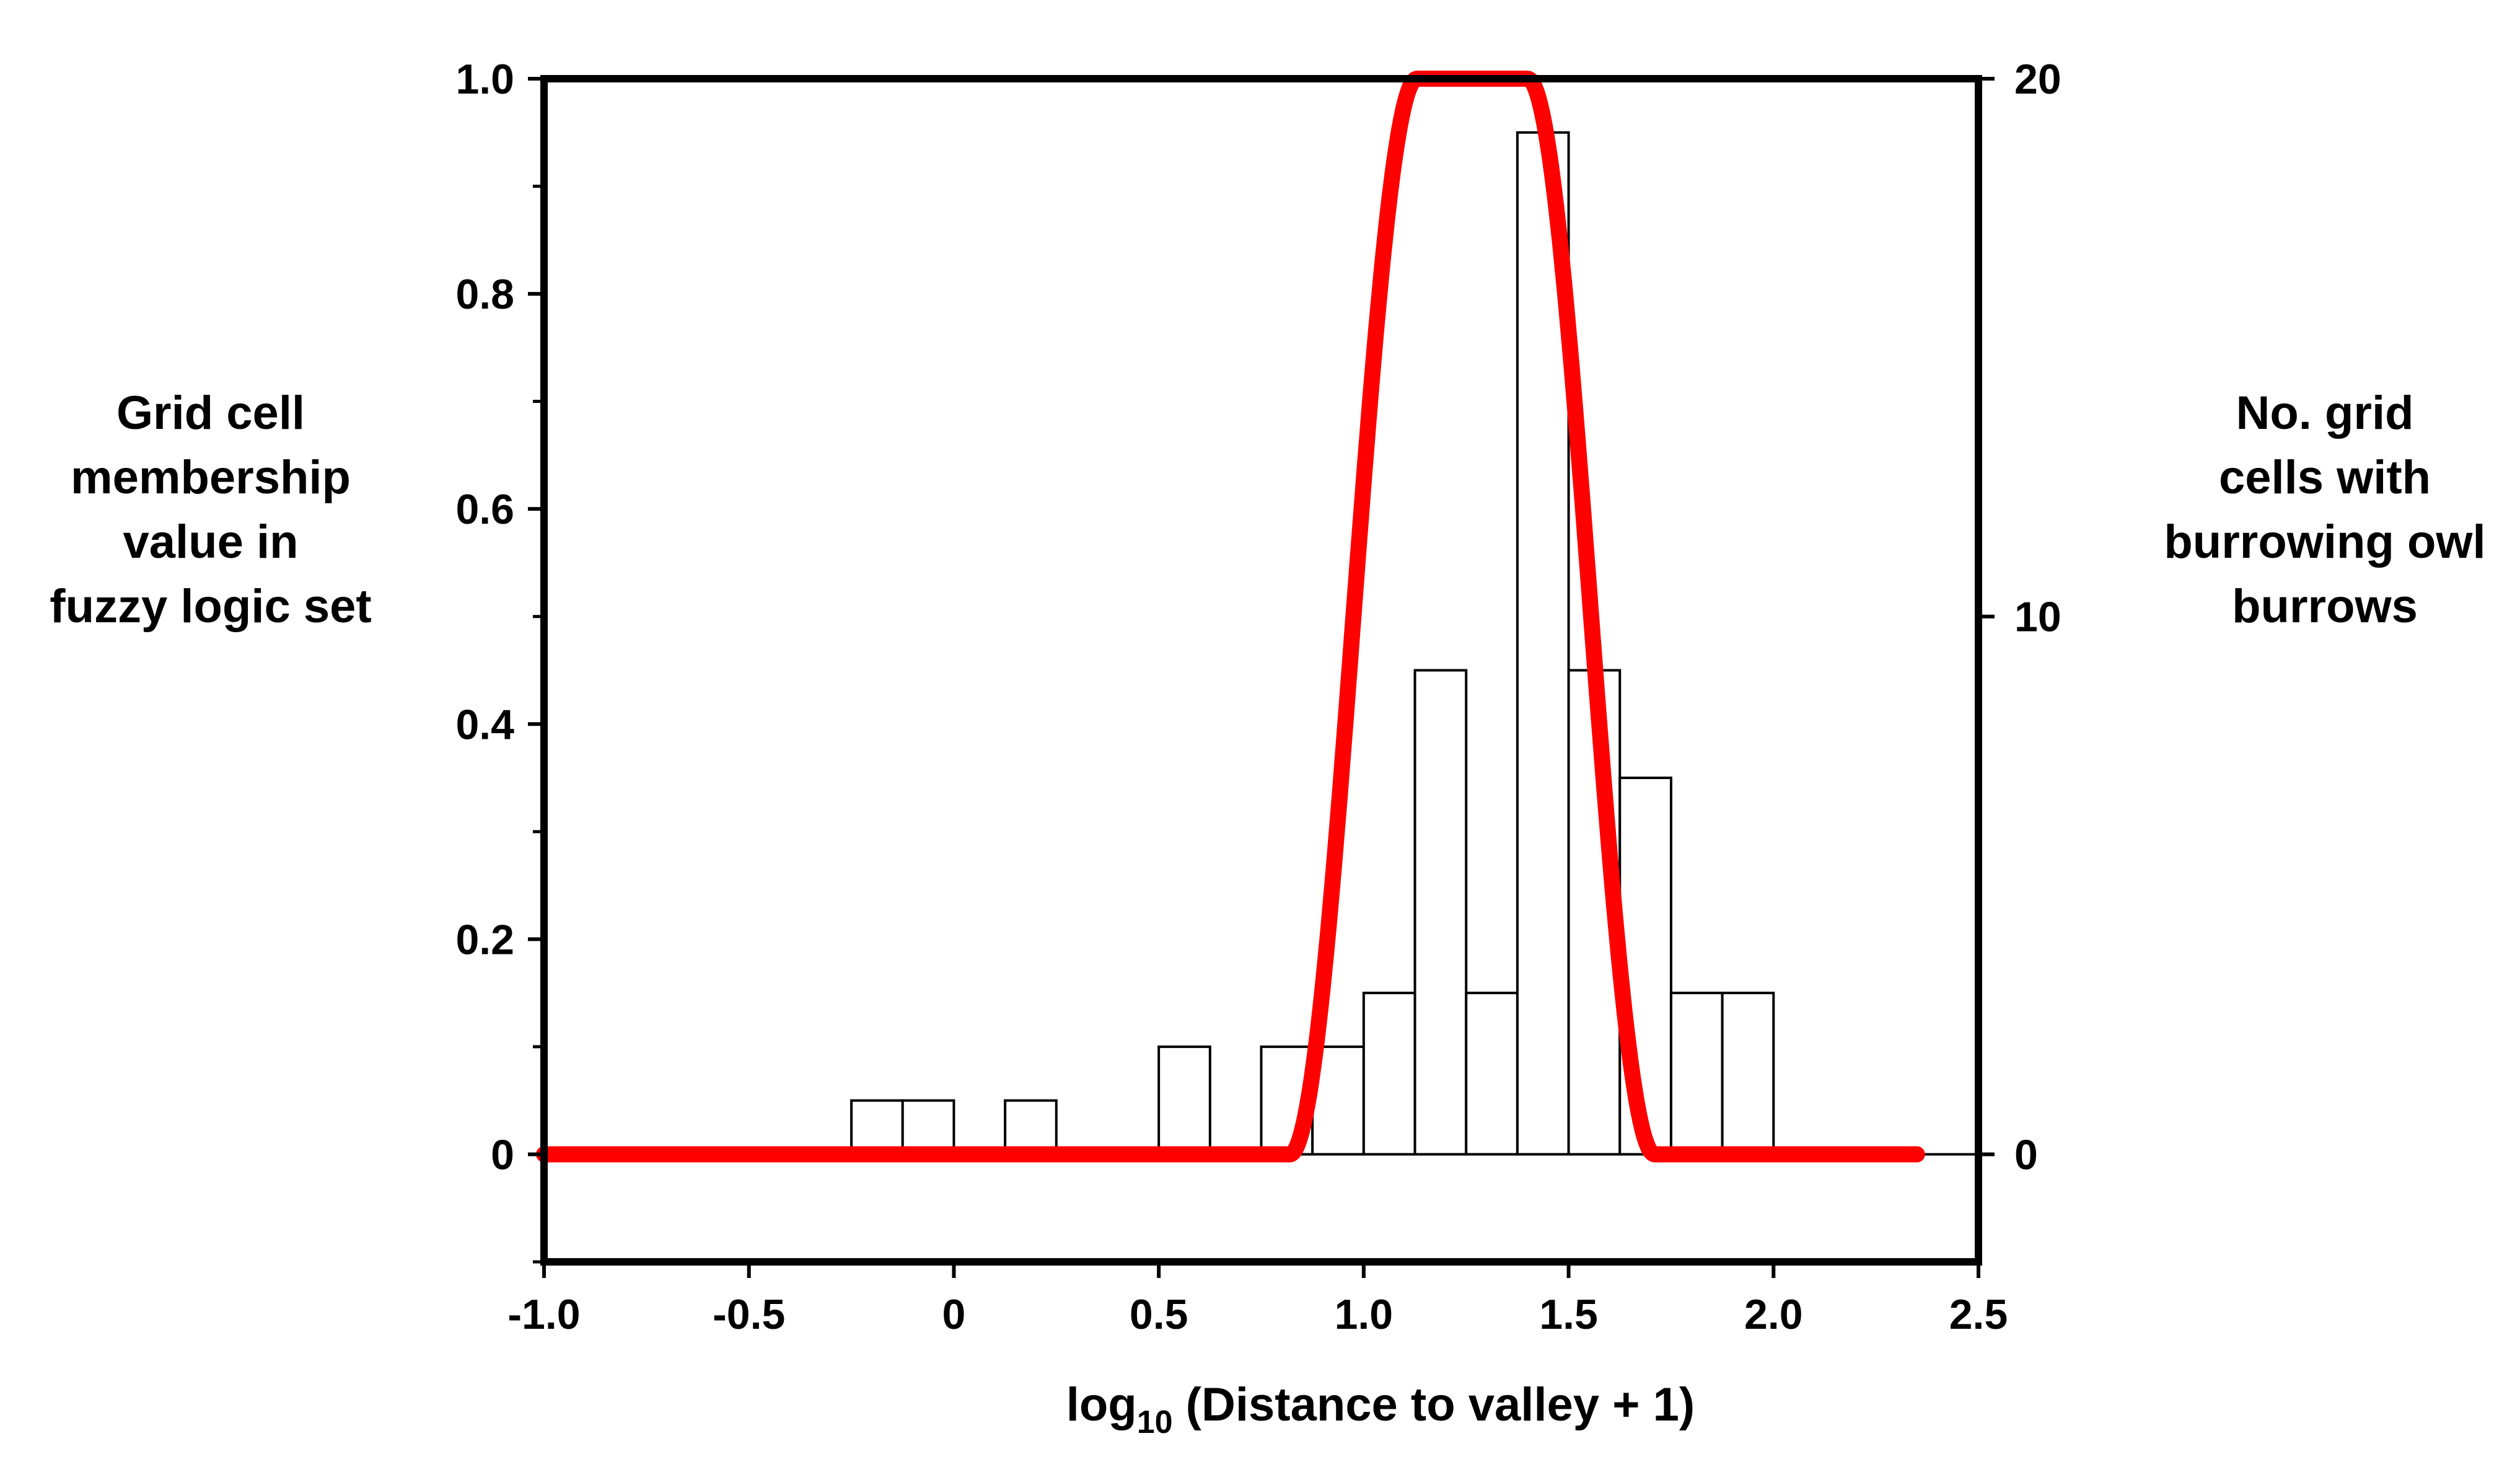 The height and width of the screenshot is (1467, 2520). I want to click on x-tick-label: -1.0, so click(543, 1314).